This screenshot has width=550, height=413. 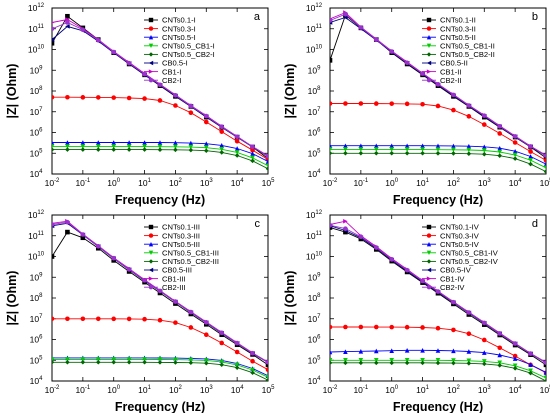 What do you see at coordinates (188, 54) in the screenshot?
I see `legend-label: CNTs0.5_CB2-I` at bounding box center [188, 54].